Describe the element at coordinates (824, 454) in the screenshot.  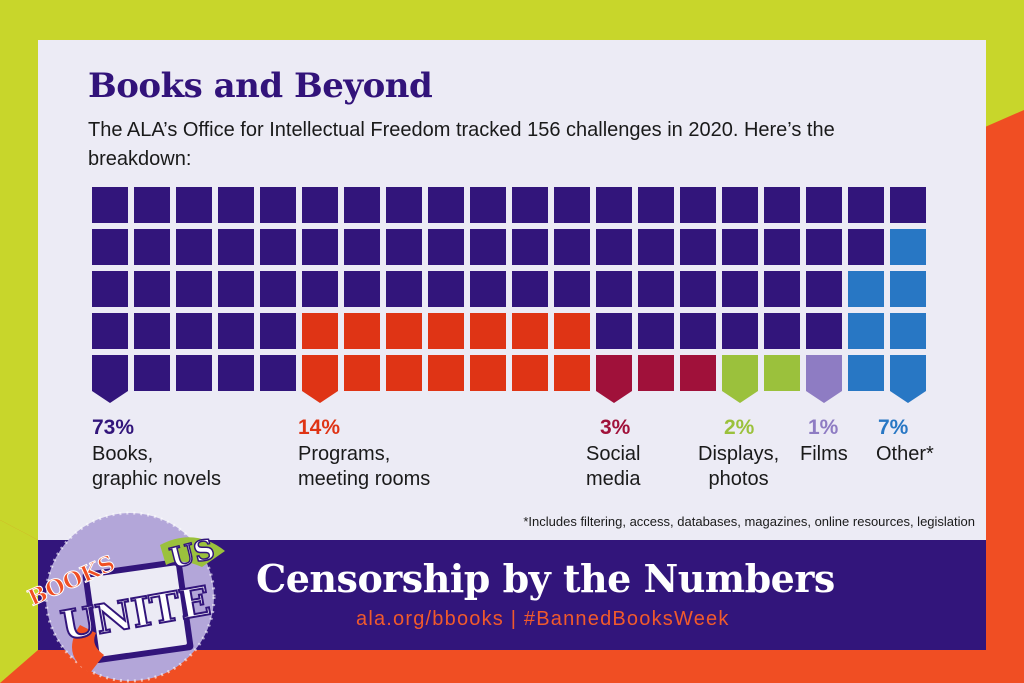
I see `category-label-line: Films` at that location.